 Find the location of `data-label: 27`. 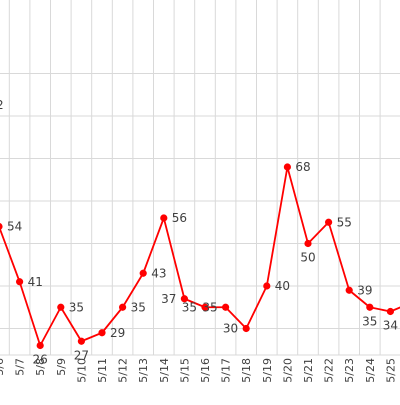

data-label: 27 is located at coordinates (81, 355).